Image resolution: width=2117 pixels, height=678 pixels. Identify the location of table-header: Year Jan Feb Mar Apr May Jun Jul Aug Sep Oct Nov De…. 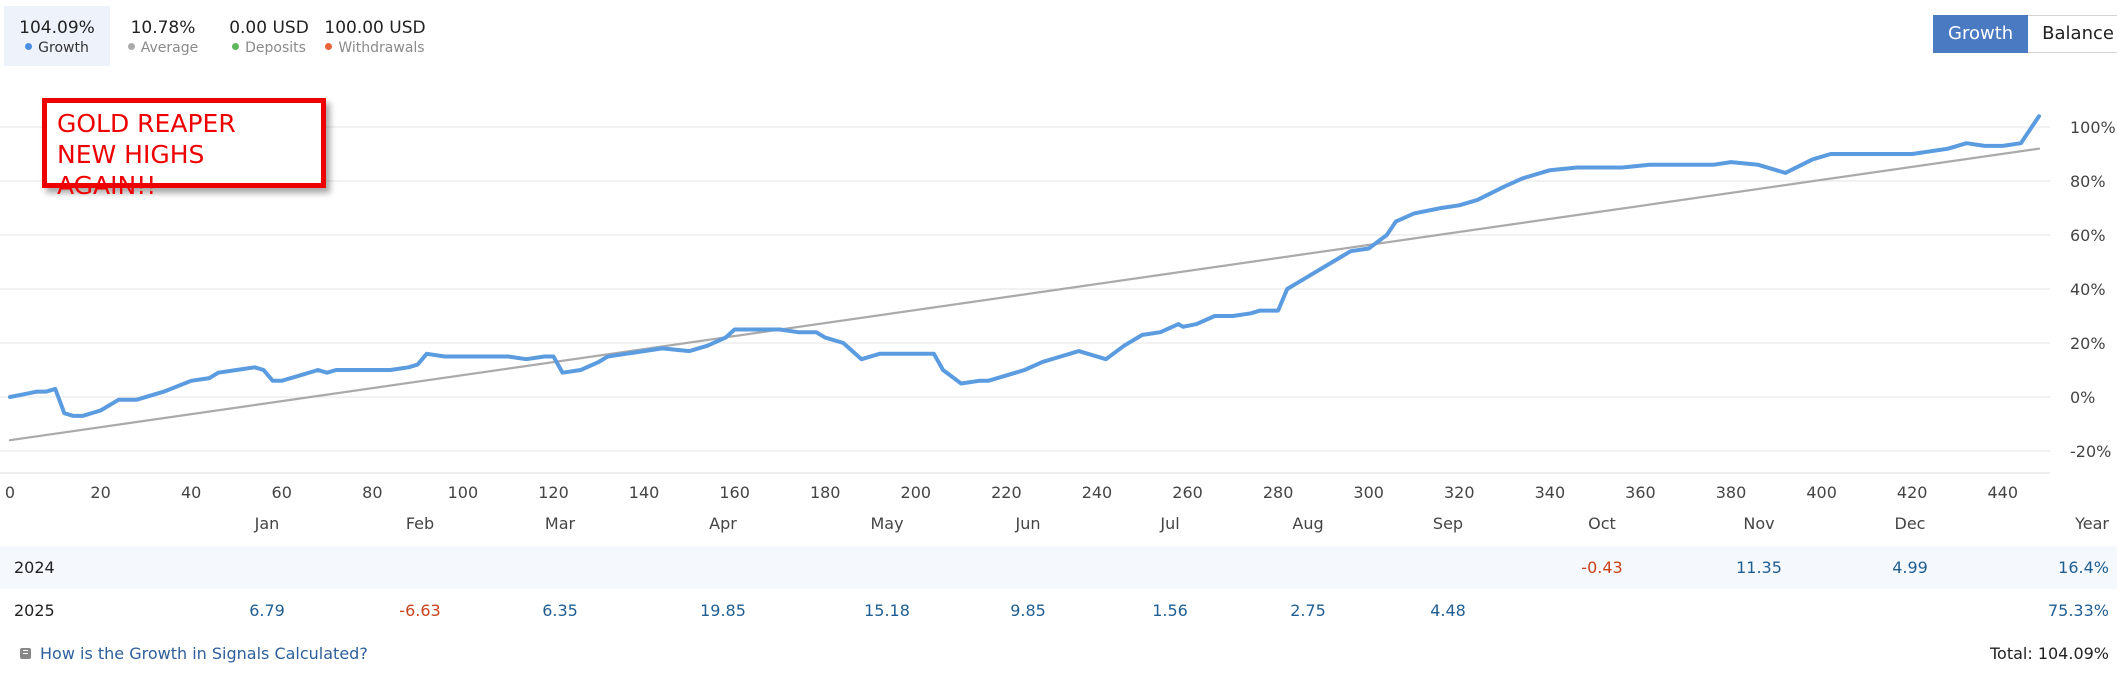
(1058, 524).